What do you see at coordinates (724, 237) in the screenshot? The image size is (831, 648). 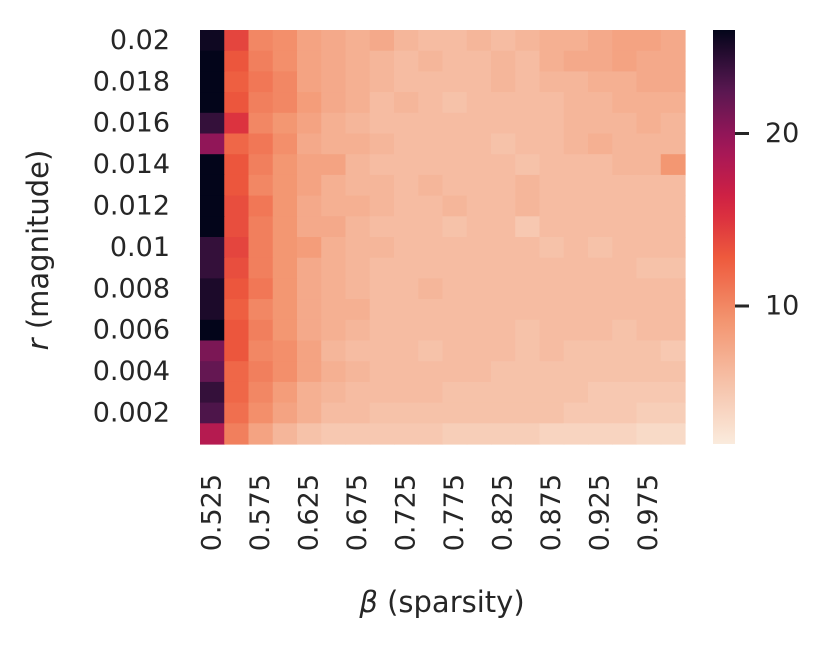 I see `colorbar` at bounding box center [724, 237].